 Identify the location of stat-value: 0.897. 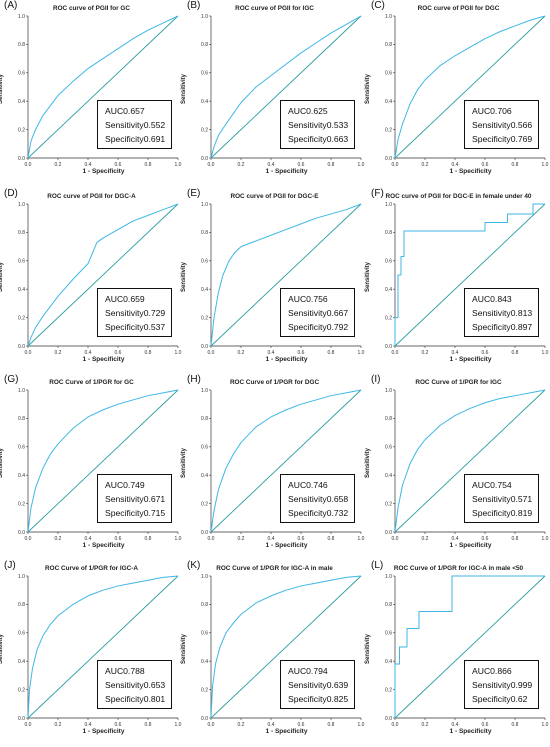
(521, 327).